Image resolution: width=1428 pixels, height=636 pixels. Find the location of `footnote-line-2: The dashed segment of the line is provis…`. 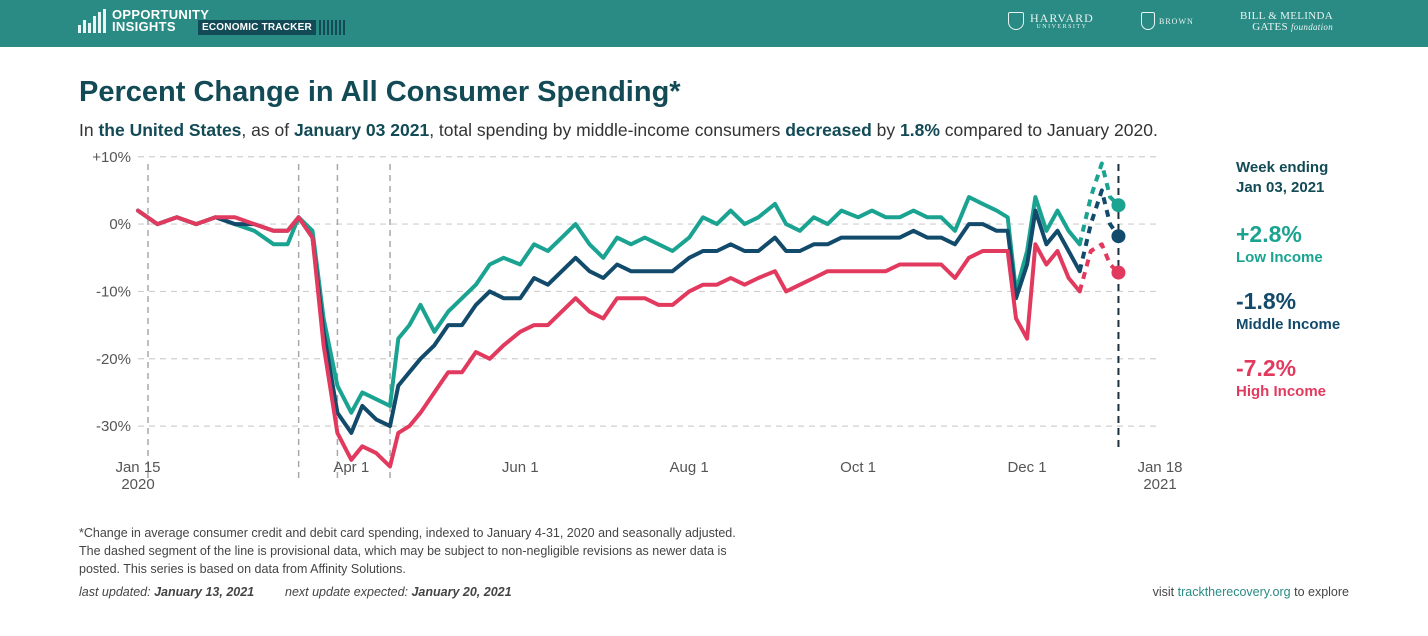

footnote-line-2: The dashed segment of the line is provis… is located at coordinates (403, 551).